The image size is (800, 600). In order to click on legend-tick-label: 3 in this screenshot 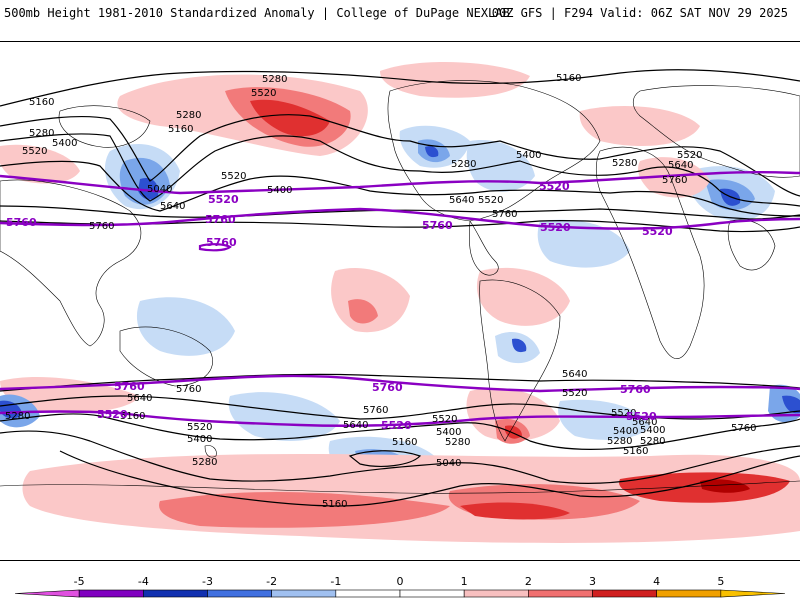, I will do `click(592, 581)`.